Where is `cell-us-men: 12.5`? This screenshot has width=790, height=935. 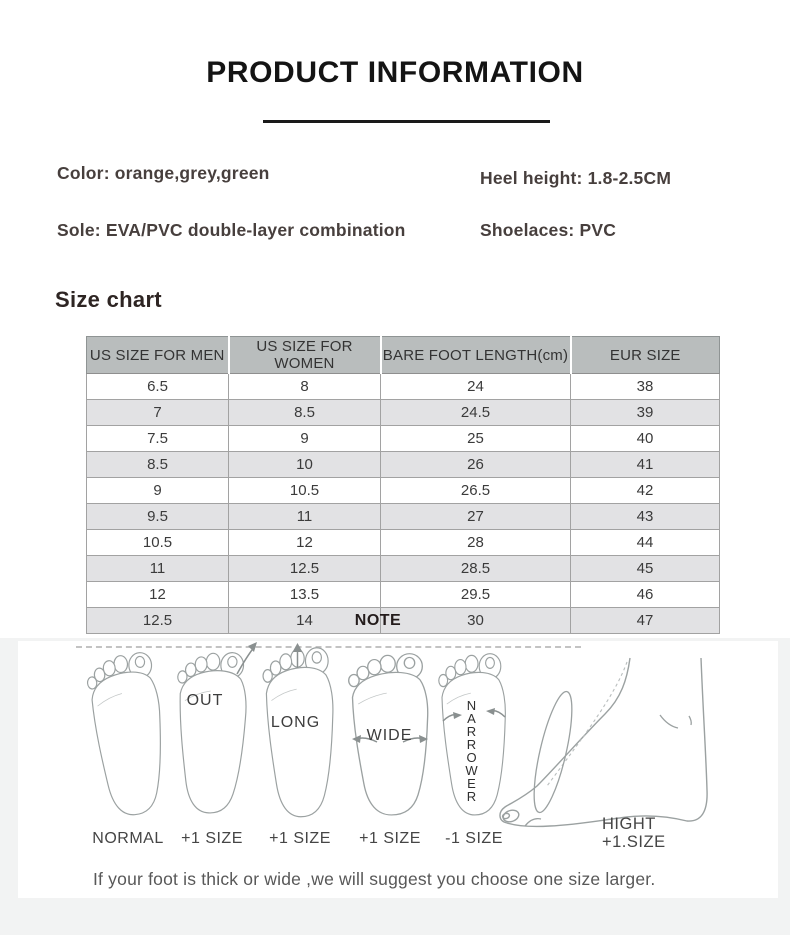
cell-us-men: 12.5 is located at coordinates (157, 620).